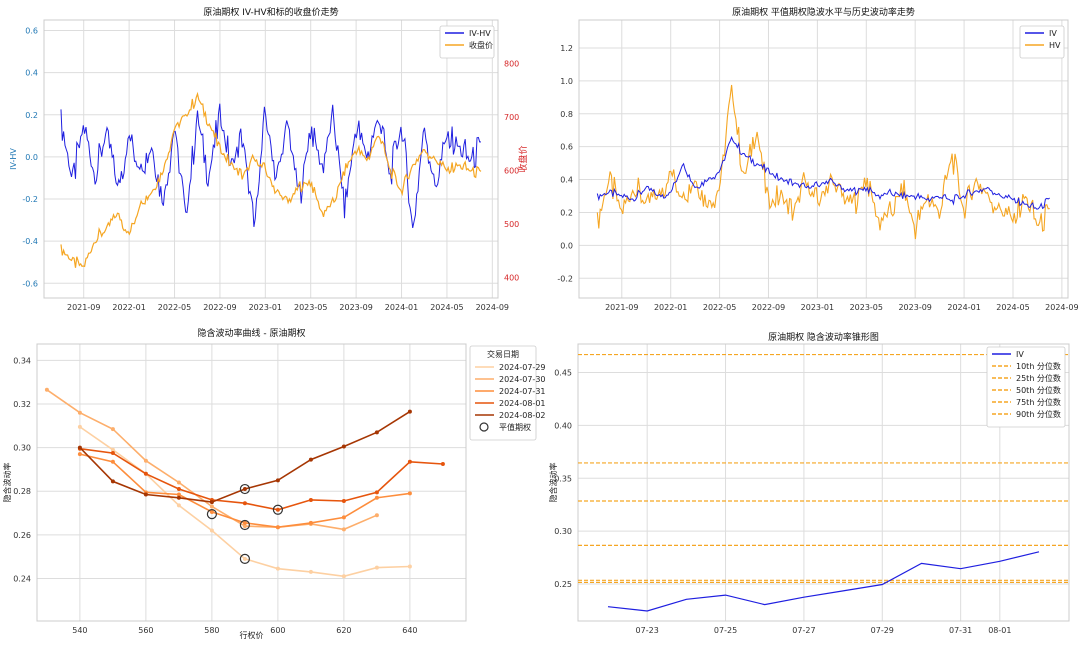 Image resolution: width=1080 pixels, height=646 pixels. What do you see at coordinates (22, 535) in the screenshot?
I see `y-tick-label: 0.26` at bounding box center [22, 535].